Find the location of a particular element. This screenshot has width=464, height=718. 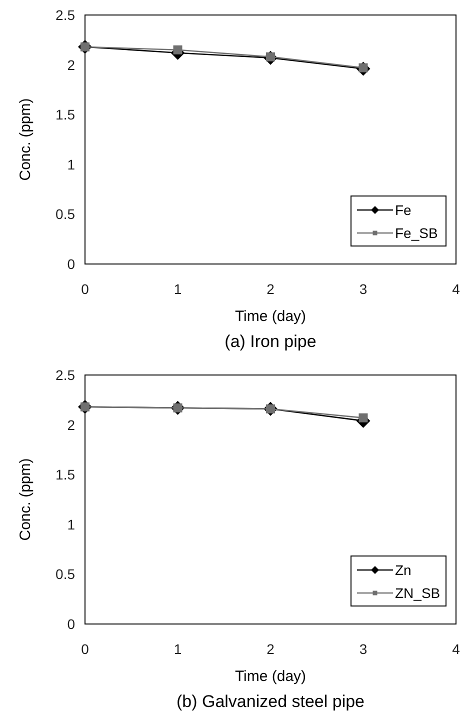

legend-label: Fe is located at coordinates (403, 210).